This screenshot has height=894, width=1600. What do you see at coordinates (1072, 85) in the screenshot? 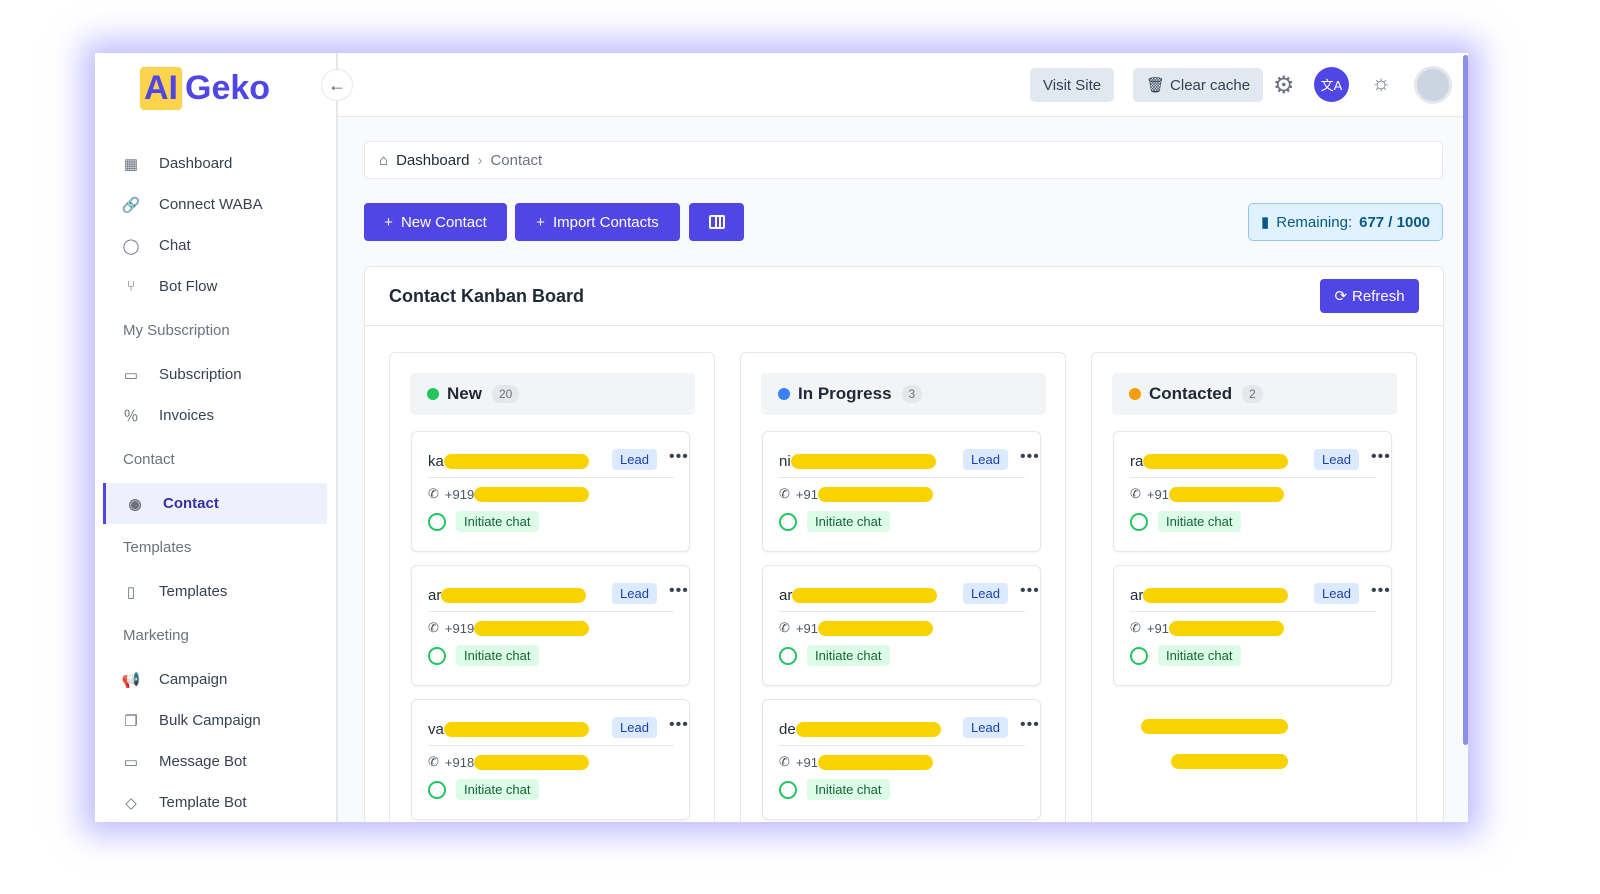
I see `visit-site-button: Visit Site` at bounding box center [1072, 85].